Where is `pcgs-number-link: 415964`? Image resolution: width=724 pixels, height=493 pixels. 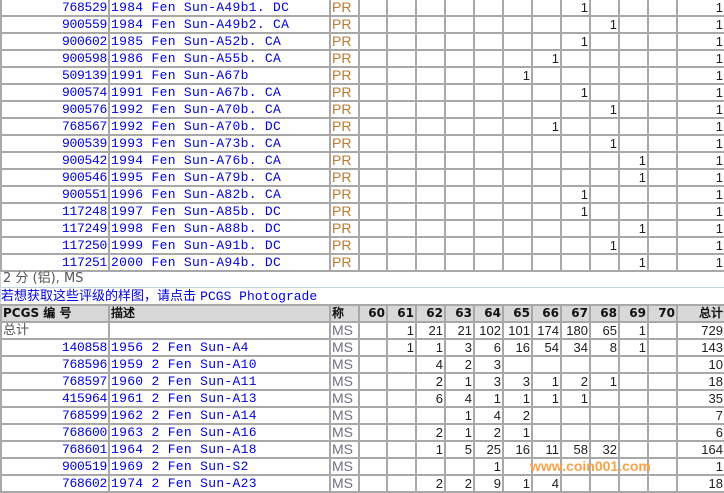
pcgs-number-link: 415964 is located at coordinates (55, 398).